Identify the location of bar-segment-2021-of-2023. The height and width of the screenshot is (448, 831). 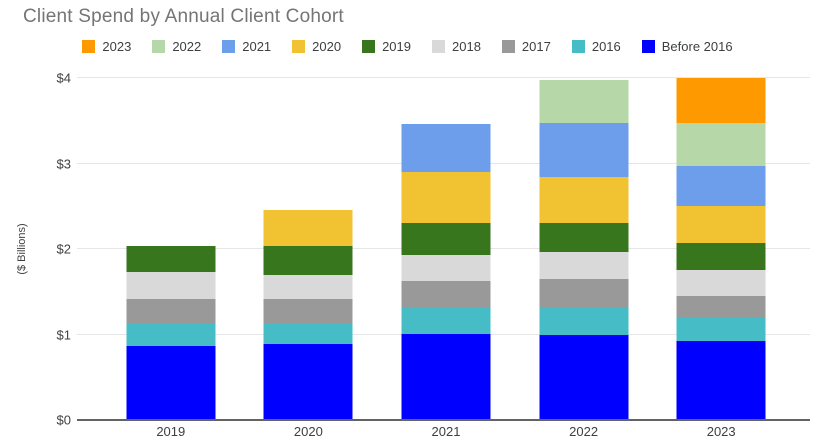
(721, 186).